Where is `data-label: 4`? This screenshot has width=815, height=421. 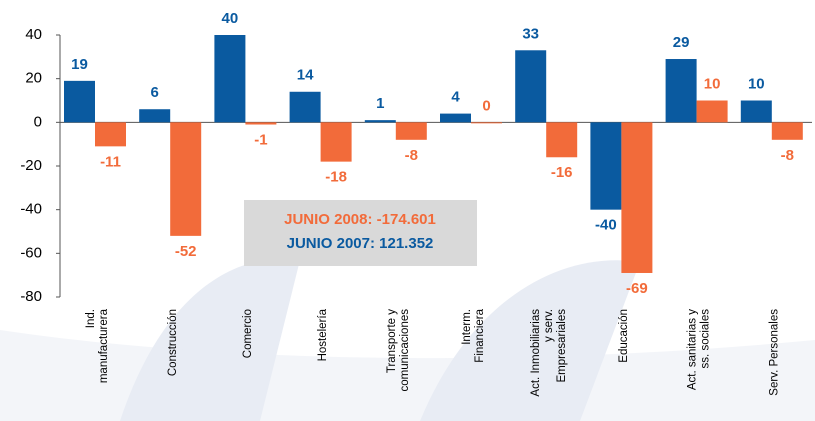
data-label: 4 is located at coordinates (455, 97).